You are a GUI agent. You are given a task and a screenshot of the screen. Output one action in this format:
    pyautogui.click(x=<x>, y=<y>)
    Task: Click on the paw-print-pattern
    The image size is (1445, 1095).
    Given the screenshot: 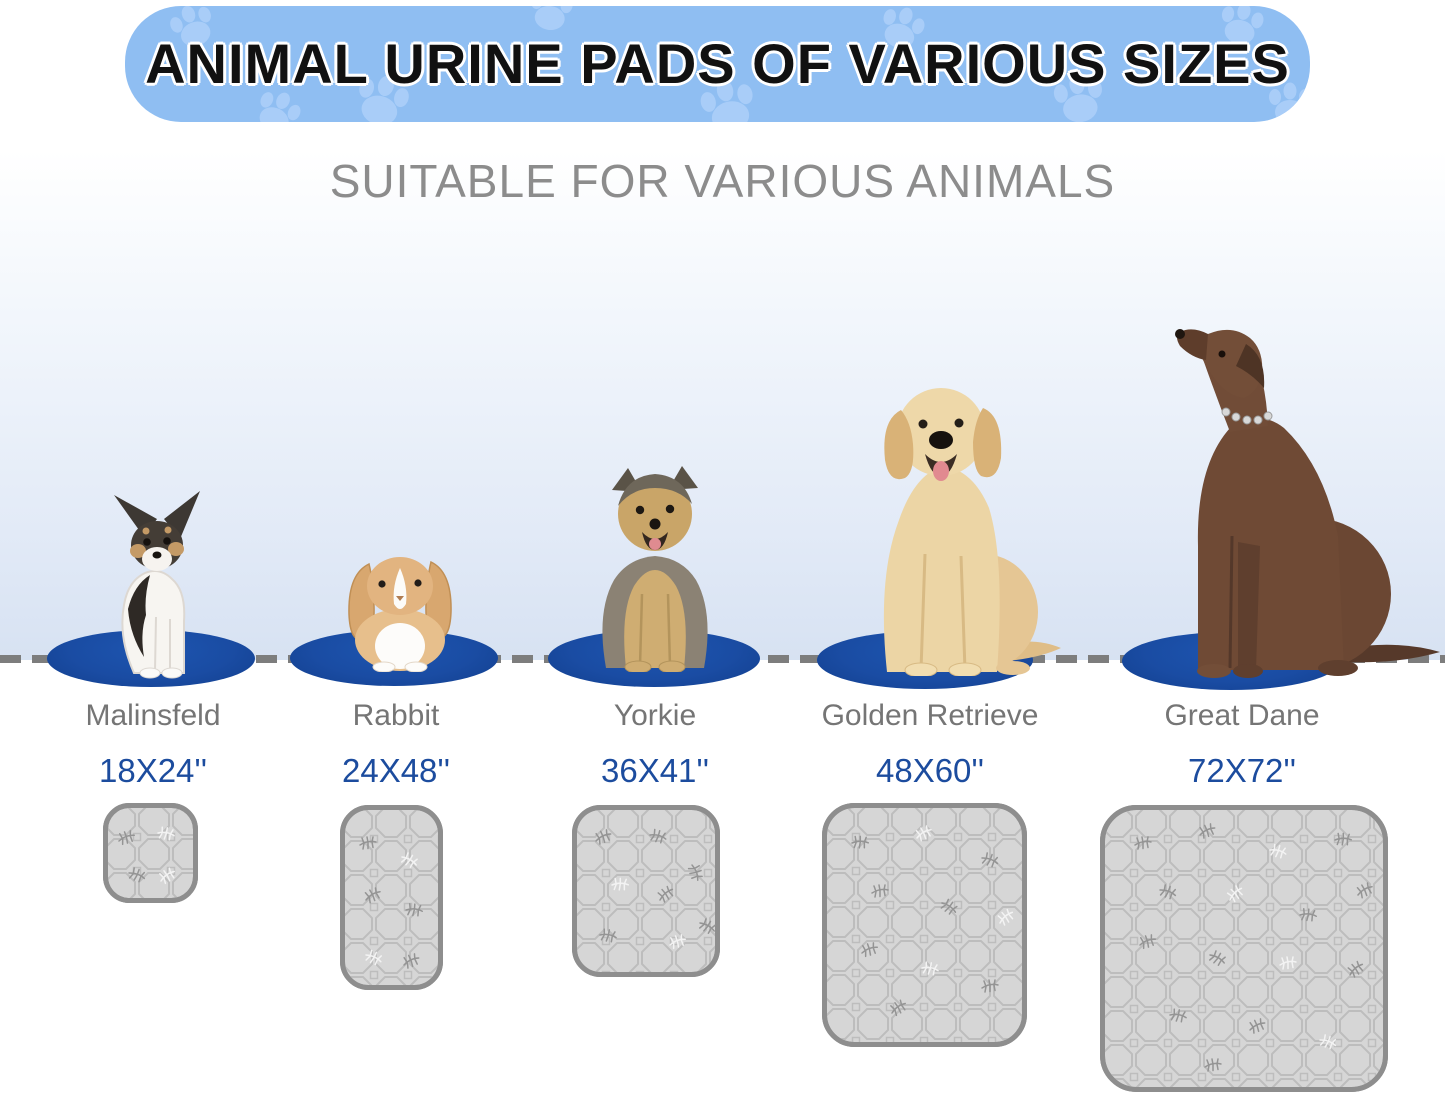 What is the action you would take?
    pyautogui.click(x=740, y=64)
    